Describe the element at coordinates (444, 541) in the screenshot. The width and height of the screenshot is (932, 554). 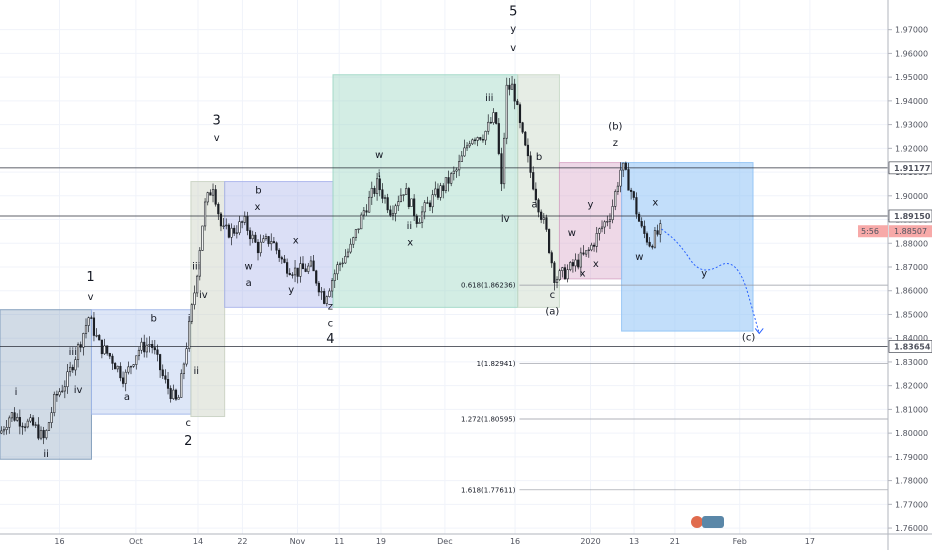
I see `x-tick-label: Dec` at that location.